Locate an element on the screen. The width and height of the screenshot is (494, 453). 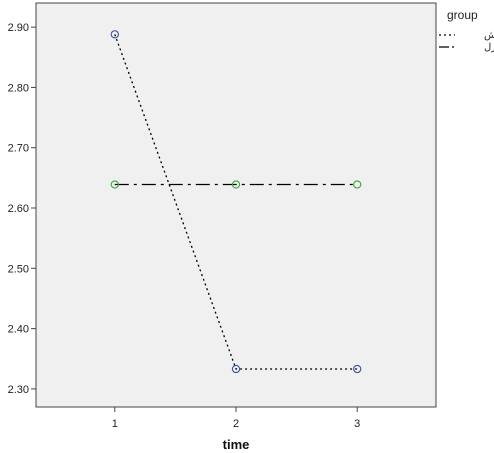
y-tick-label: 2.80 is located at coordinates (18, 88).